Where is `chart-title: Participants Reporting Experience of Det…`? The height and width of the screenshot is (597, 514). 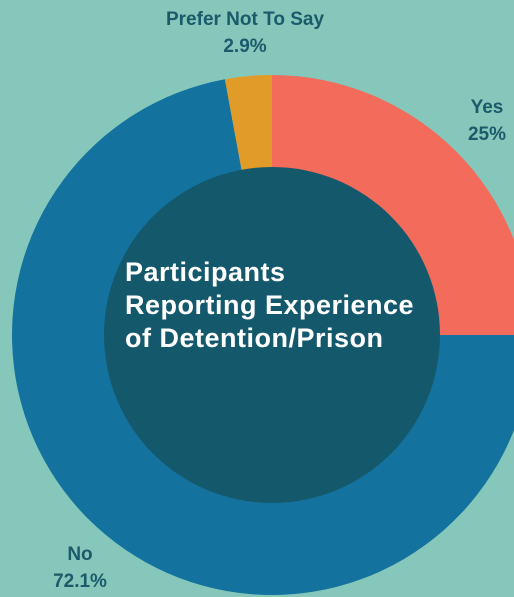
chart-title: Participants Reporting Experience of Det… is located at coordinates (270, 305).